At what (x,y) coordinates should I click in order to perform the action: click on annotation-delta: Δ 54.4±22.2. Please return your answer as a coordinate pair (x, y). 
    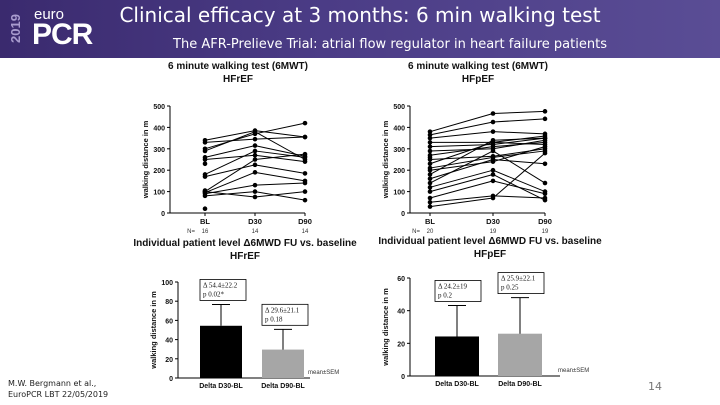
    Looking at the image, I should click on (220, 285).